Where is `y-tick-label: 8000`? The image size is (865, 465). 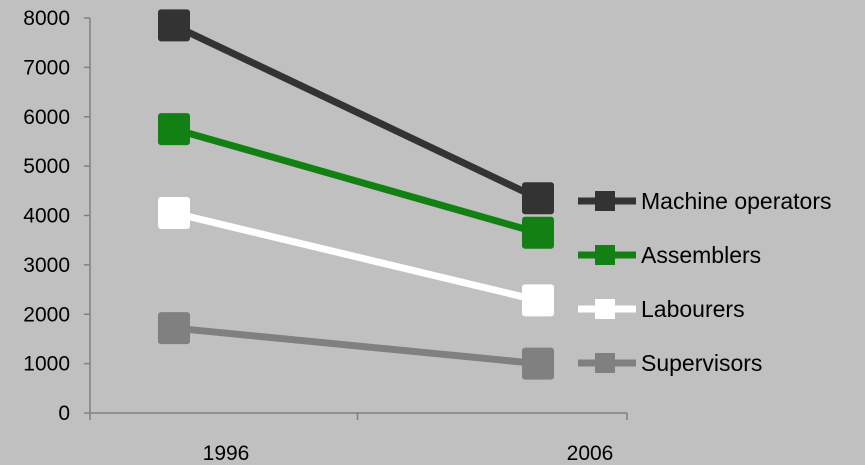
y-tick-label: 8000 is located at coordinates (46, 18).